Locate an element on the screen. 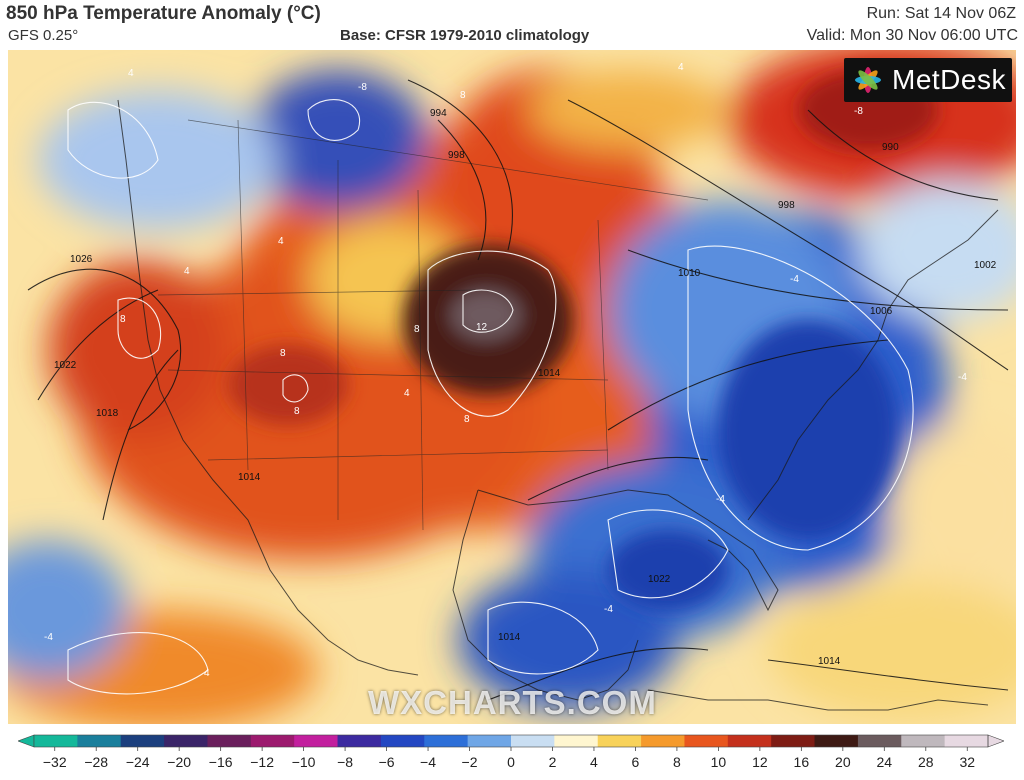 This screenshot has width=1024, height=780. isobar-label: 994 is located at coordinates (438, 113).